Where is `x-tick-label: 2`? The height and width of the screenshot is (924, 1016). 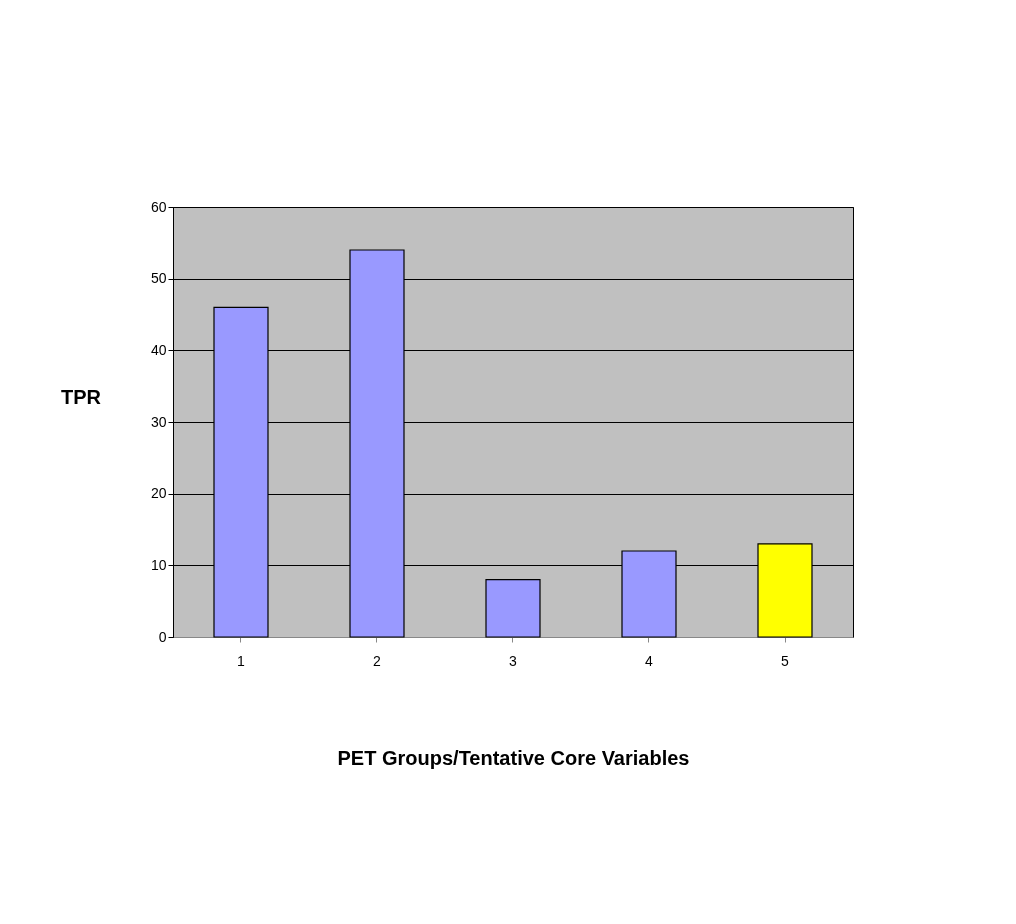 x-tick-label: 2 is located at coordinates (377, 660).